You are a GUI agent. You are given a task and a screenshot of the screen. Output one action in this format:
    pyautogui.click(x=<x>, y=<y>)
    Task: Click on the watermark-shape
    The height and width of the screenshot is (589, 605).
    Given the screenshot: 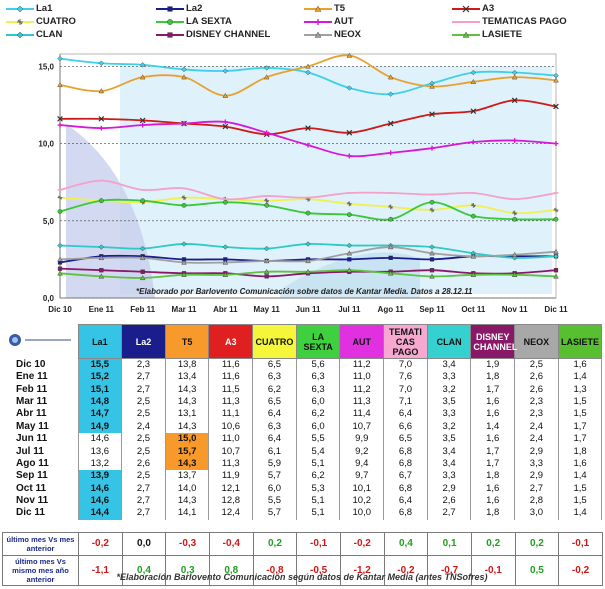 What is the action you would take?
    pyautogui.click(x=110, y=211)
    